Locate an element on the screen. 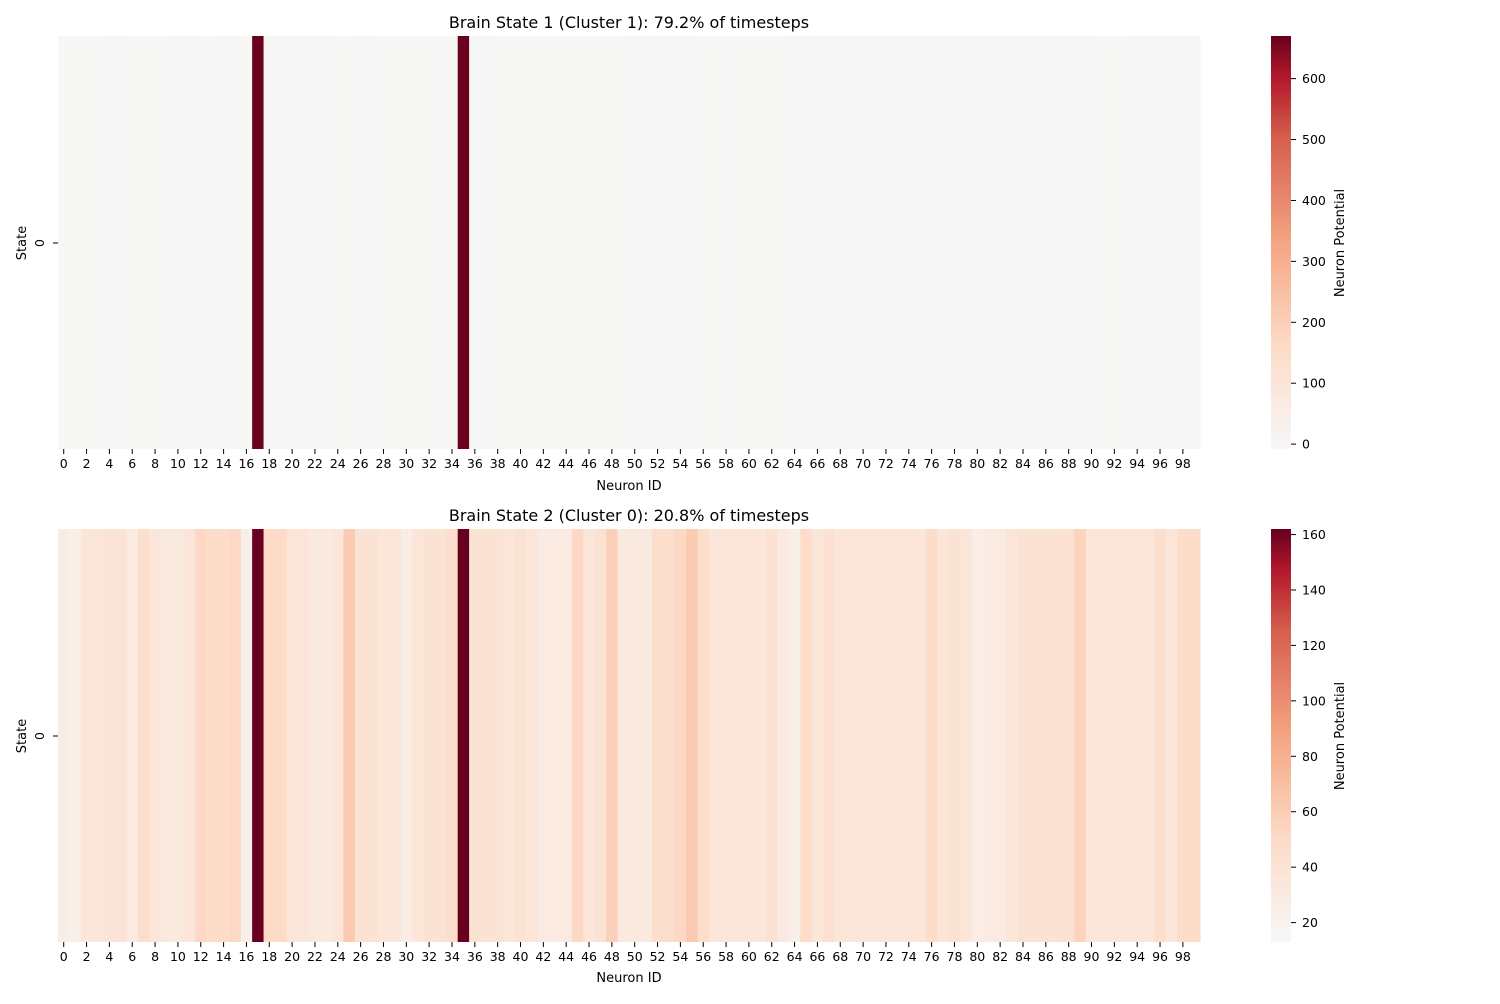 The width and height of the screenshot is (1500, 1004). y-axis-label: State is located at coordinates (22, 243).